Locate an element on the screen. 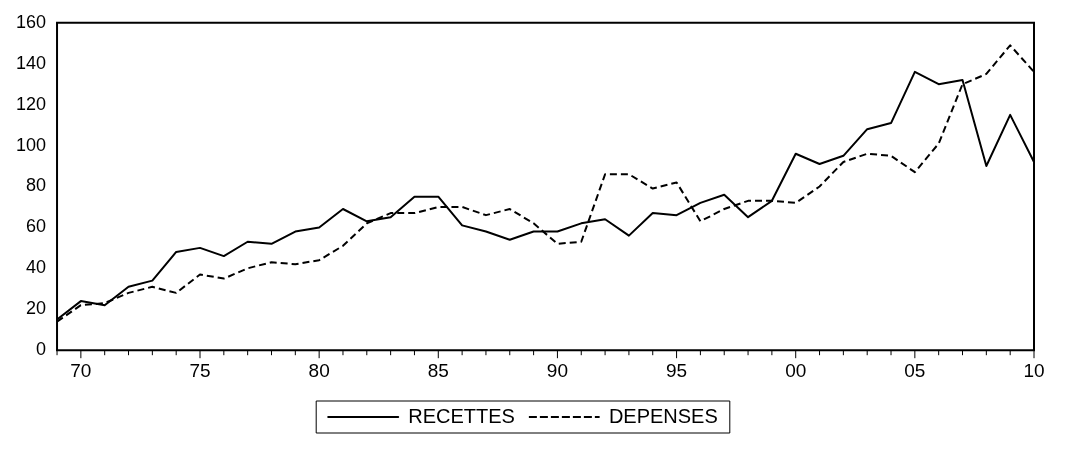 This screenshot has height=451, width=1066. y-tick-label: 0 is located at coordinates (41, 349).